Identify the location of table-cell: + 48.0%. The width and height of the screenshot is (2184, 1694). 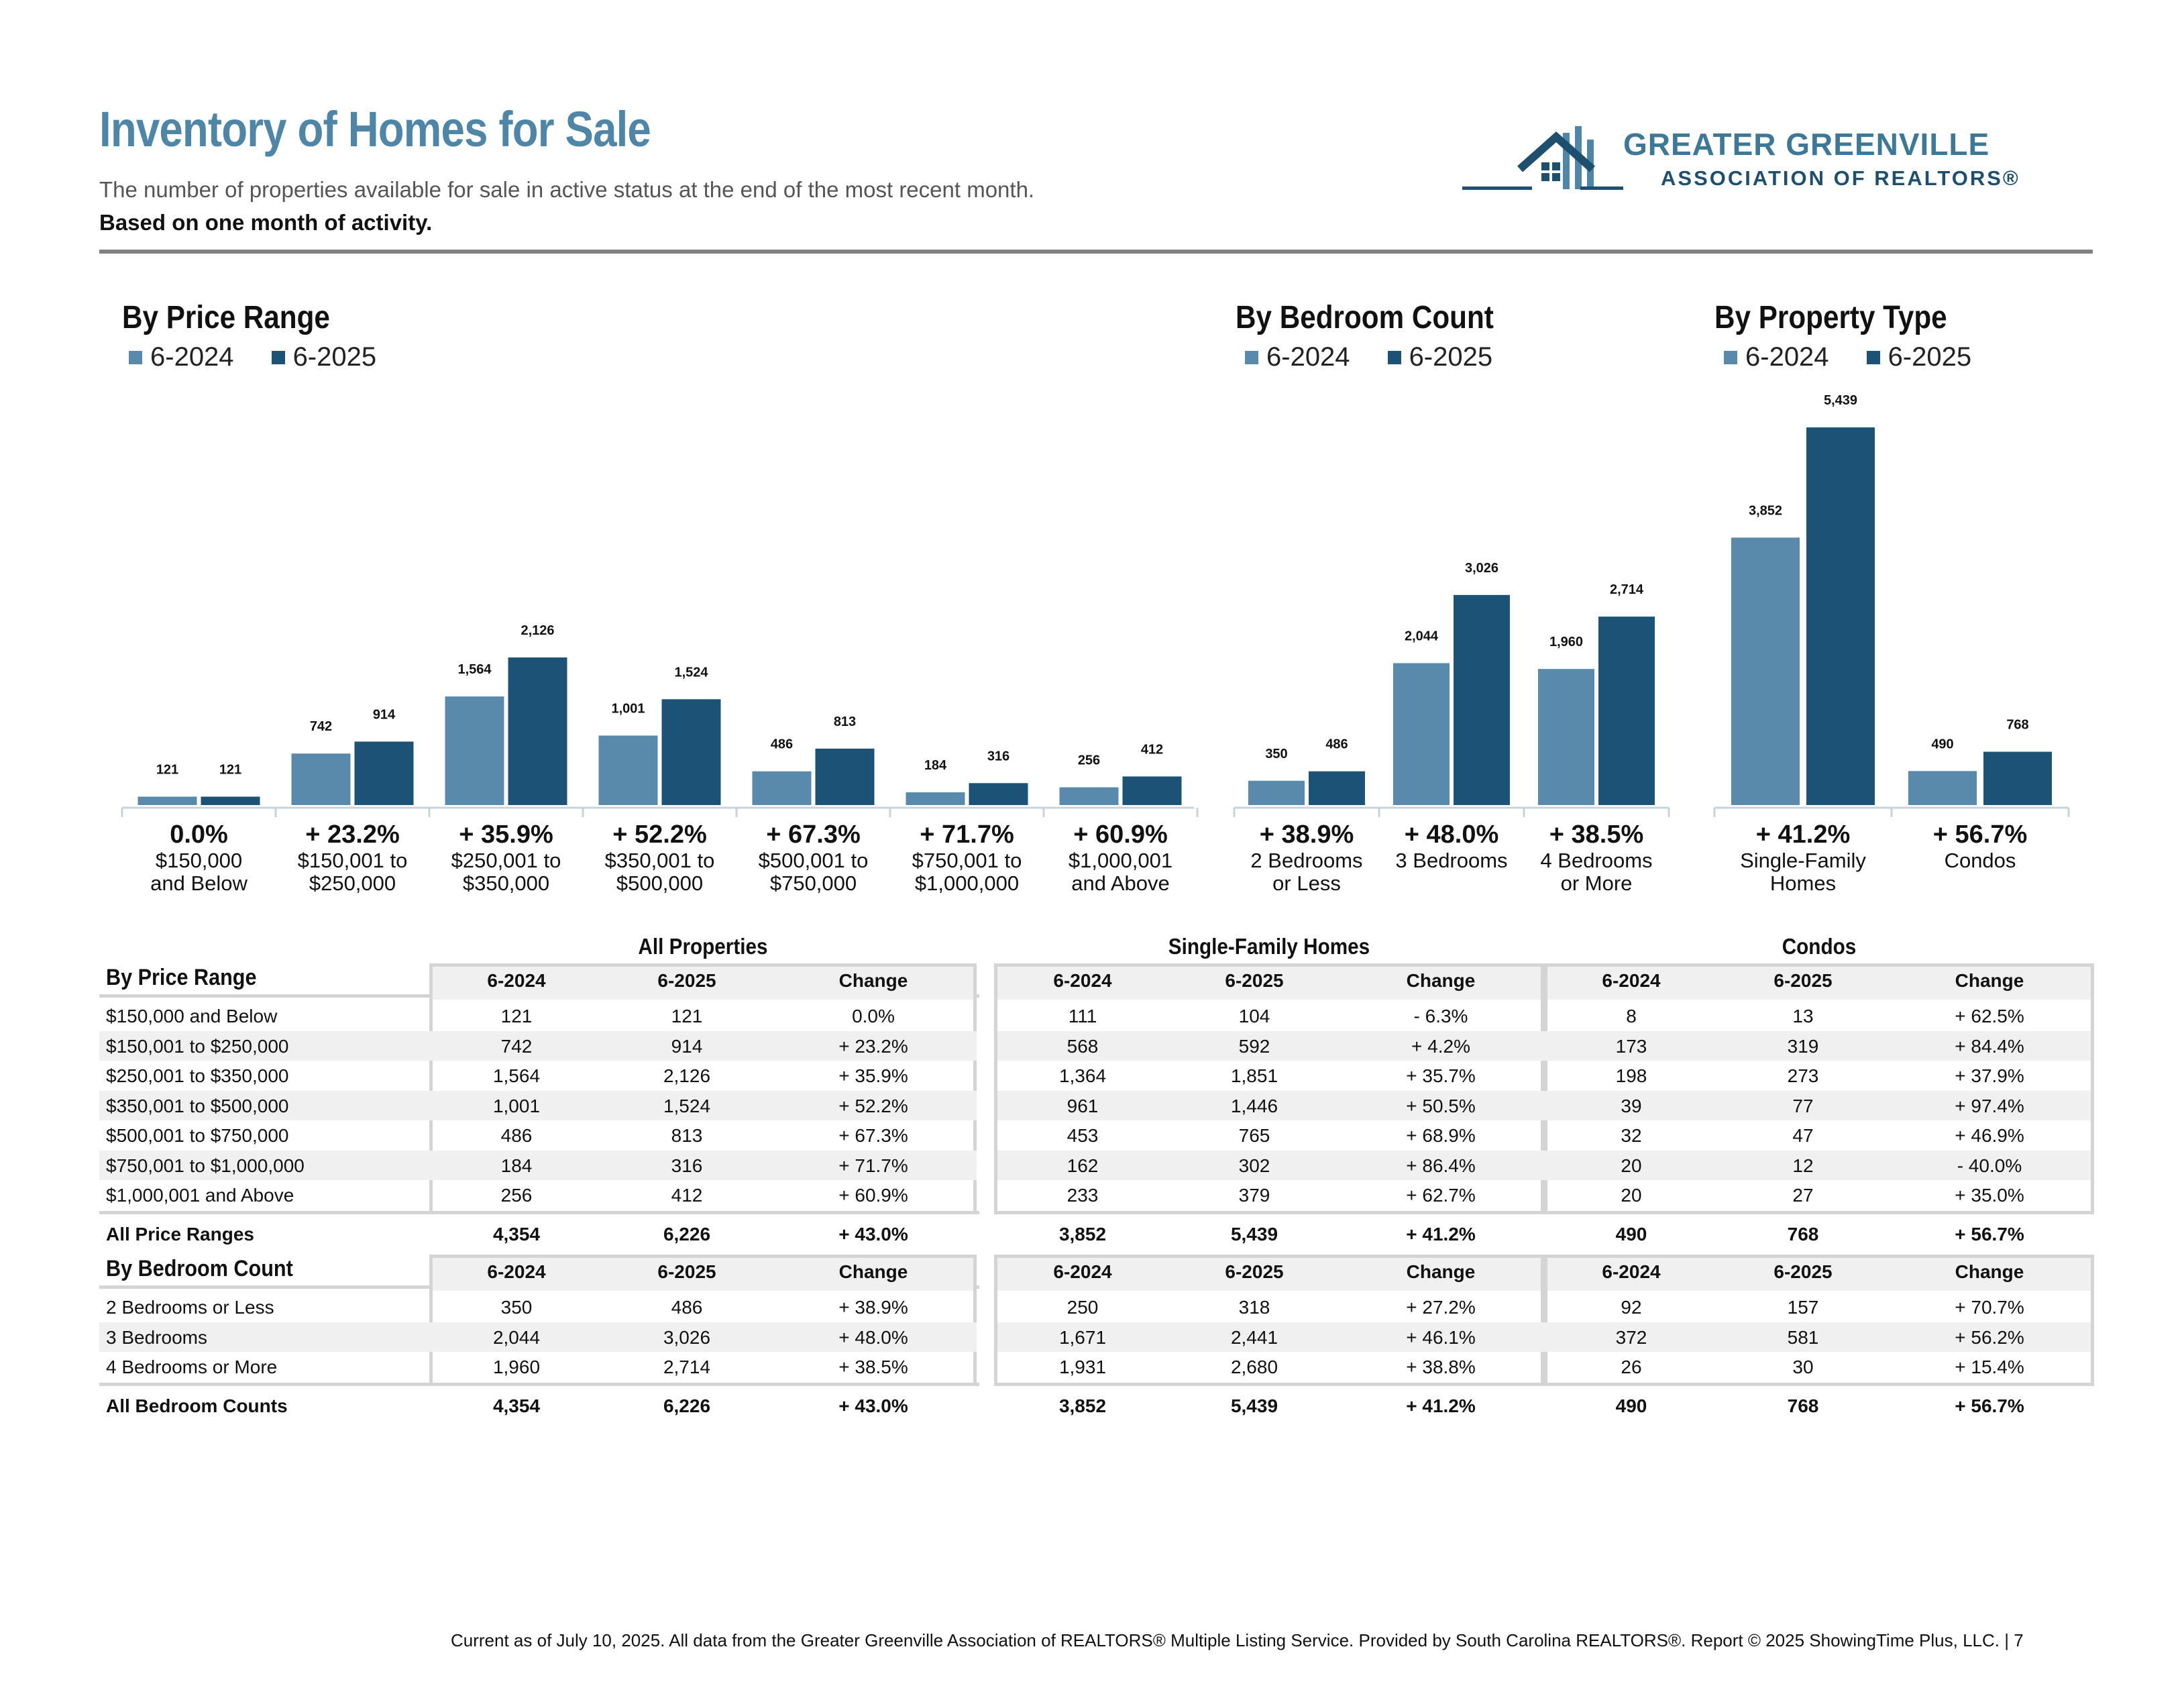
(873, 1337).